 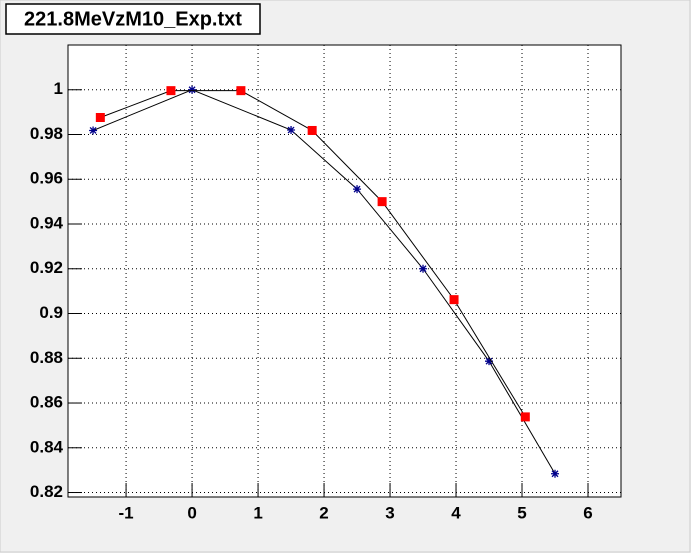 I want to click on chart-title: 221.8MeVzM10_Exp.txt, so click(x=133, y=19).